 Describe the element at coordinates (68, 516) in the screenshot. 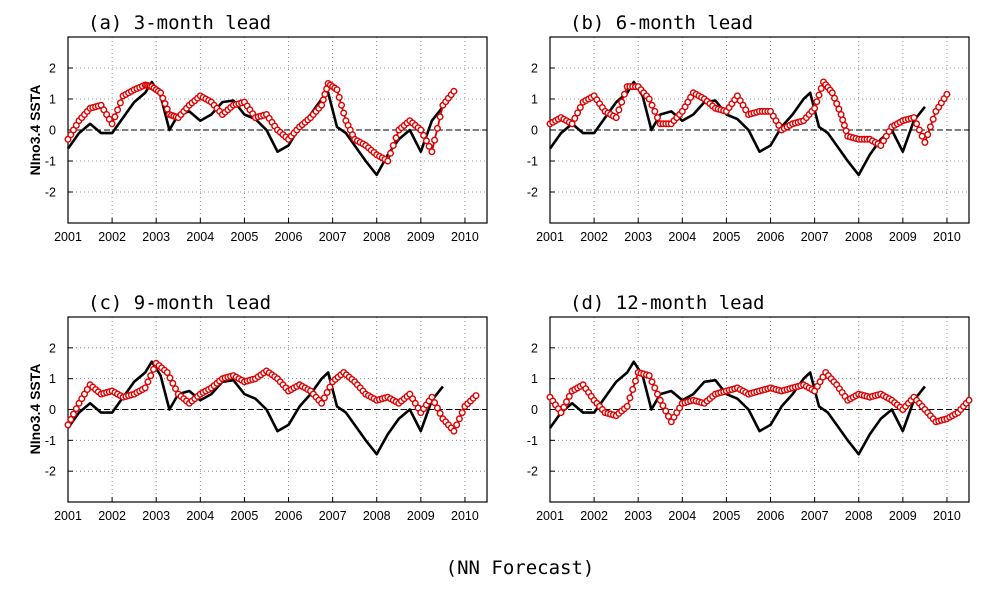

I see `panel-c-xtick-label: 2001` at that location.